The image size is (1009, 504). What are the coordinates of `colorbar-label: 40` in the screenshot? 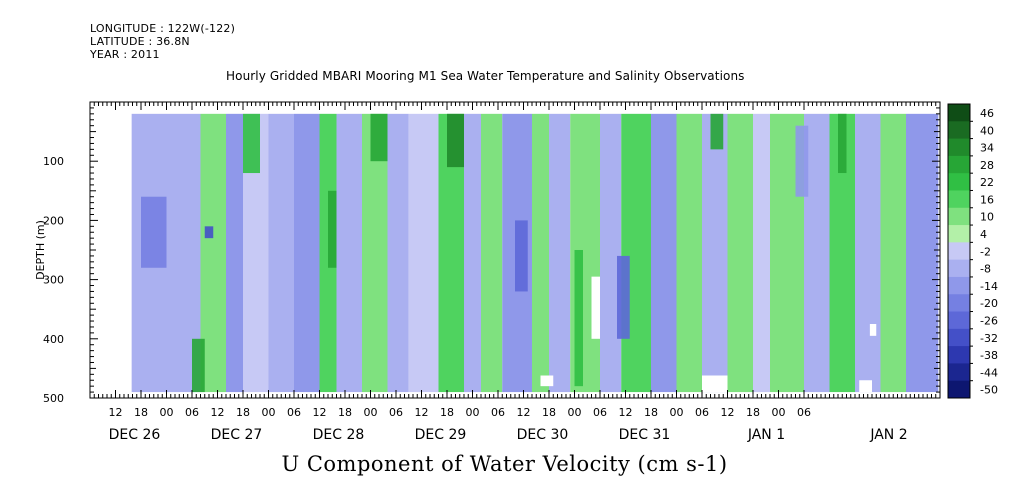 It's located at (987, 130).